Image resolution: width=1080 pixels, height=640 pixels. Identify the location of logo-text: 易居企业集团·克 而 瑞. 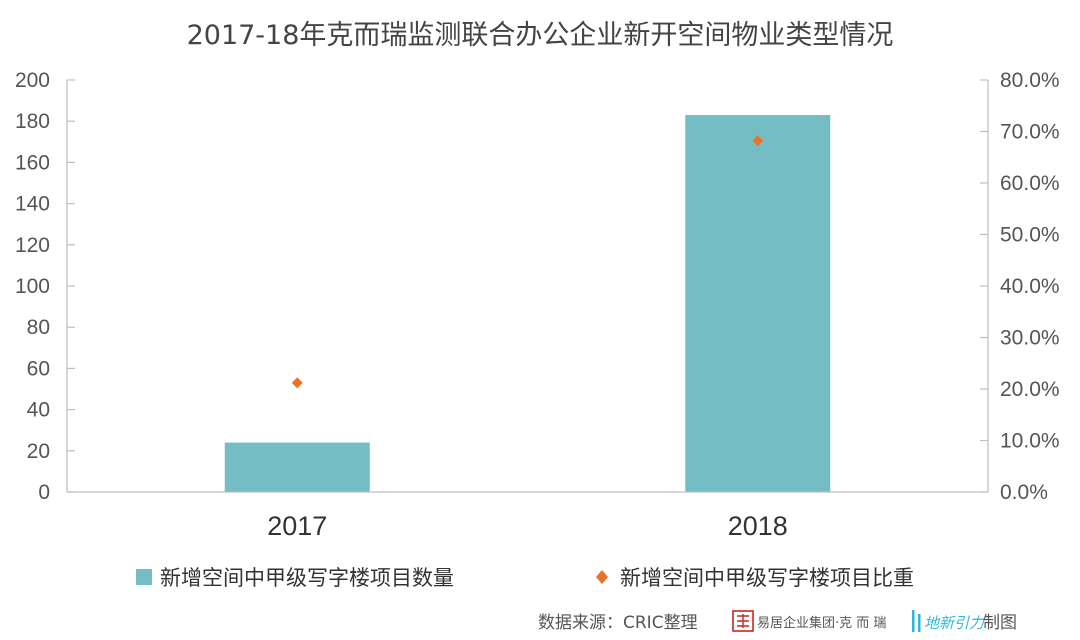
(821, 623).